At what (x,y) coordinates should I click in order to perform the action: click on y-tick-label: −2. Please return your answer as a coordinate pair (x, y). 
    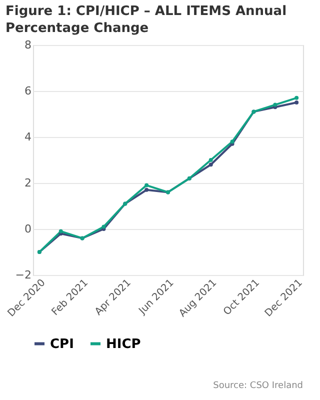
    Looking at the image, I should click on (23, 275).